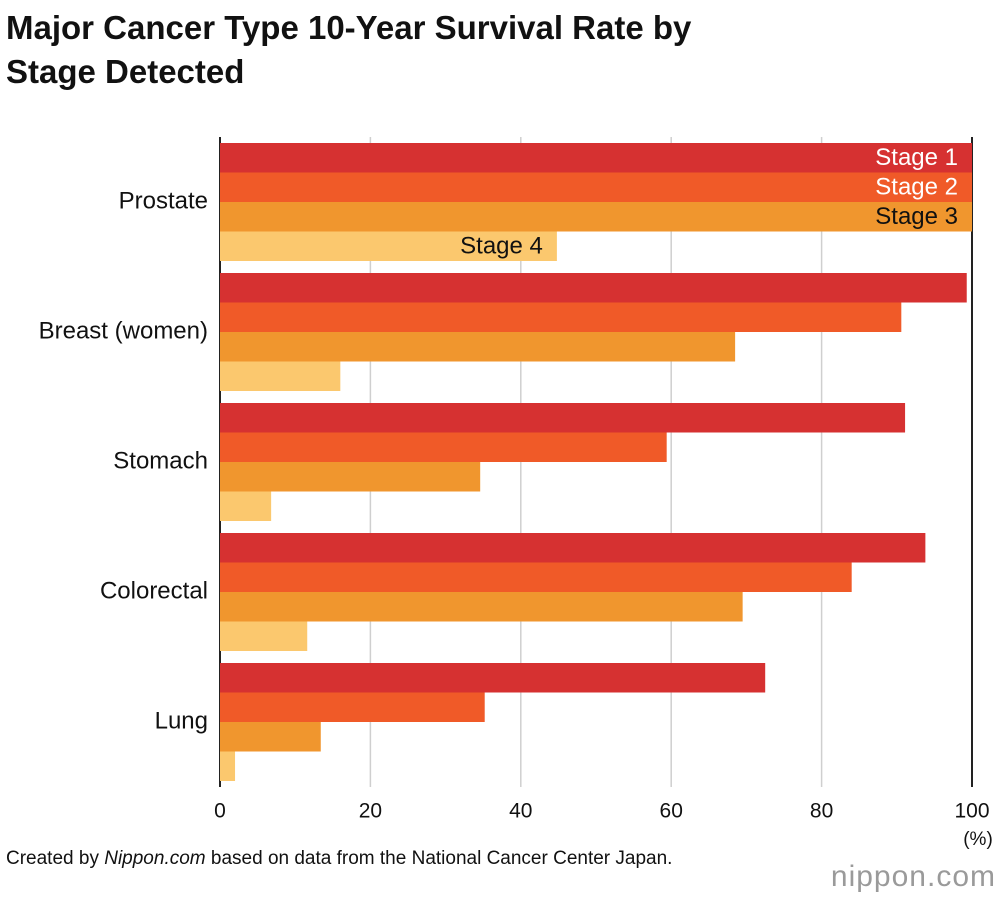  I want to click on legend-label: Stage 2, so click(916, 187).